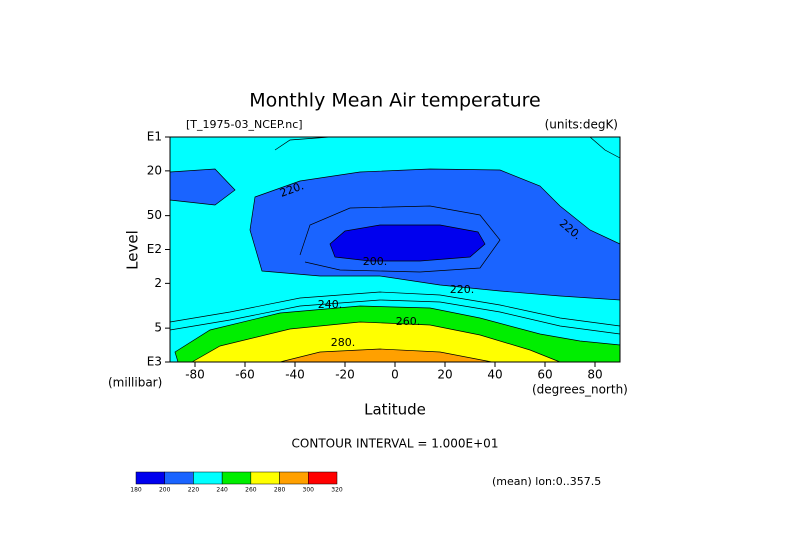 This screenshot has width=789, height=558. I want to click on colorbar-label: 280, so click(280, 490).